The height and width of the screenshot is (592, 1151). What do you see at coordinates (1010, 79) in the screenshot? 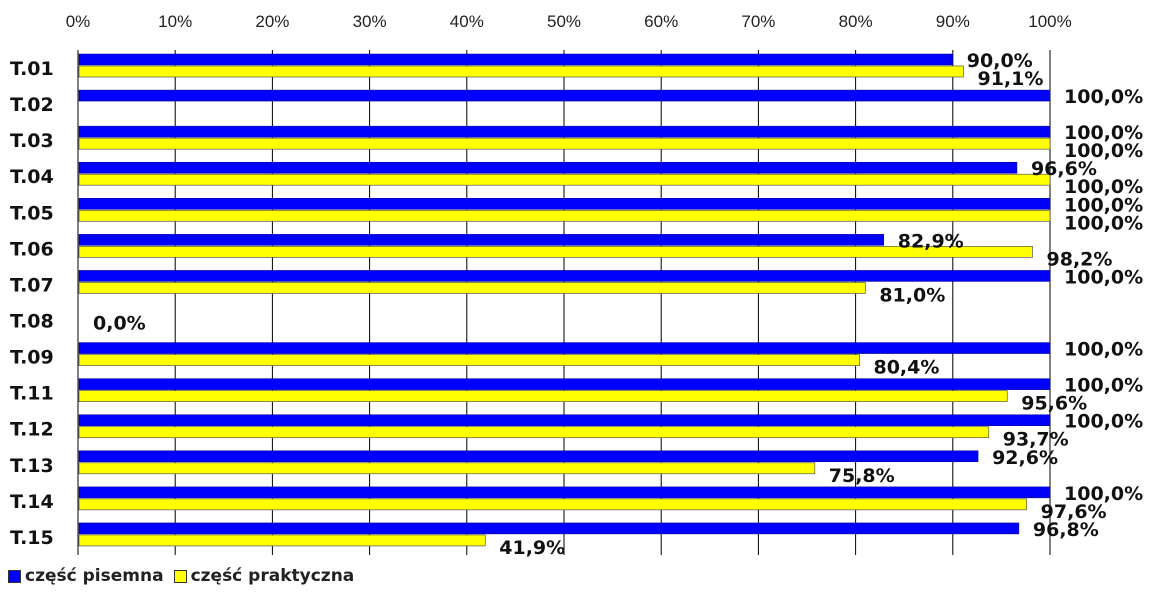
I see `data-label-praktyczna: 91,1%` at bounding box center [1010, 79].